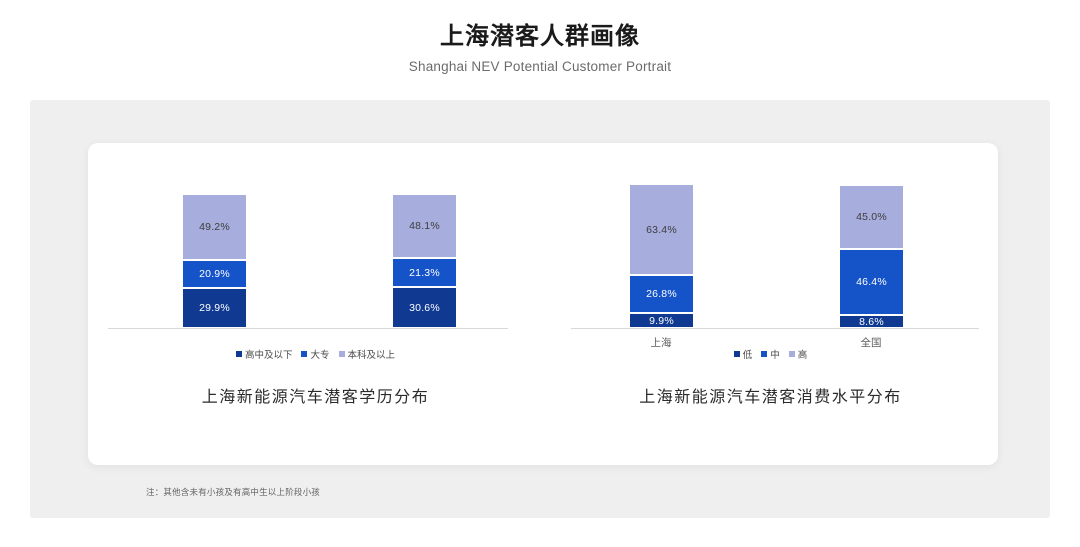 This screenshot has height=547, width=1080. What do you see at coordinates (871, 321) in the screenshot?
I see `bar-segment-low: 8.6%` at bounding box center [871, 321].